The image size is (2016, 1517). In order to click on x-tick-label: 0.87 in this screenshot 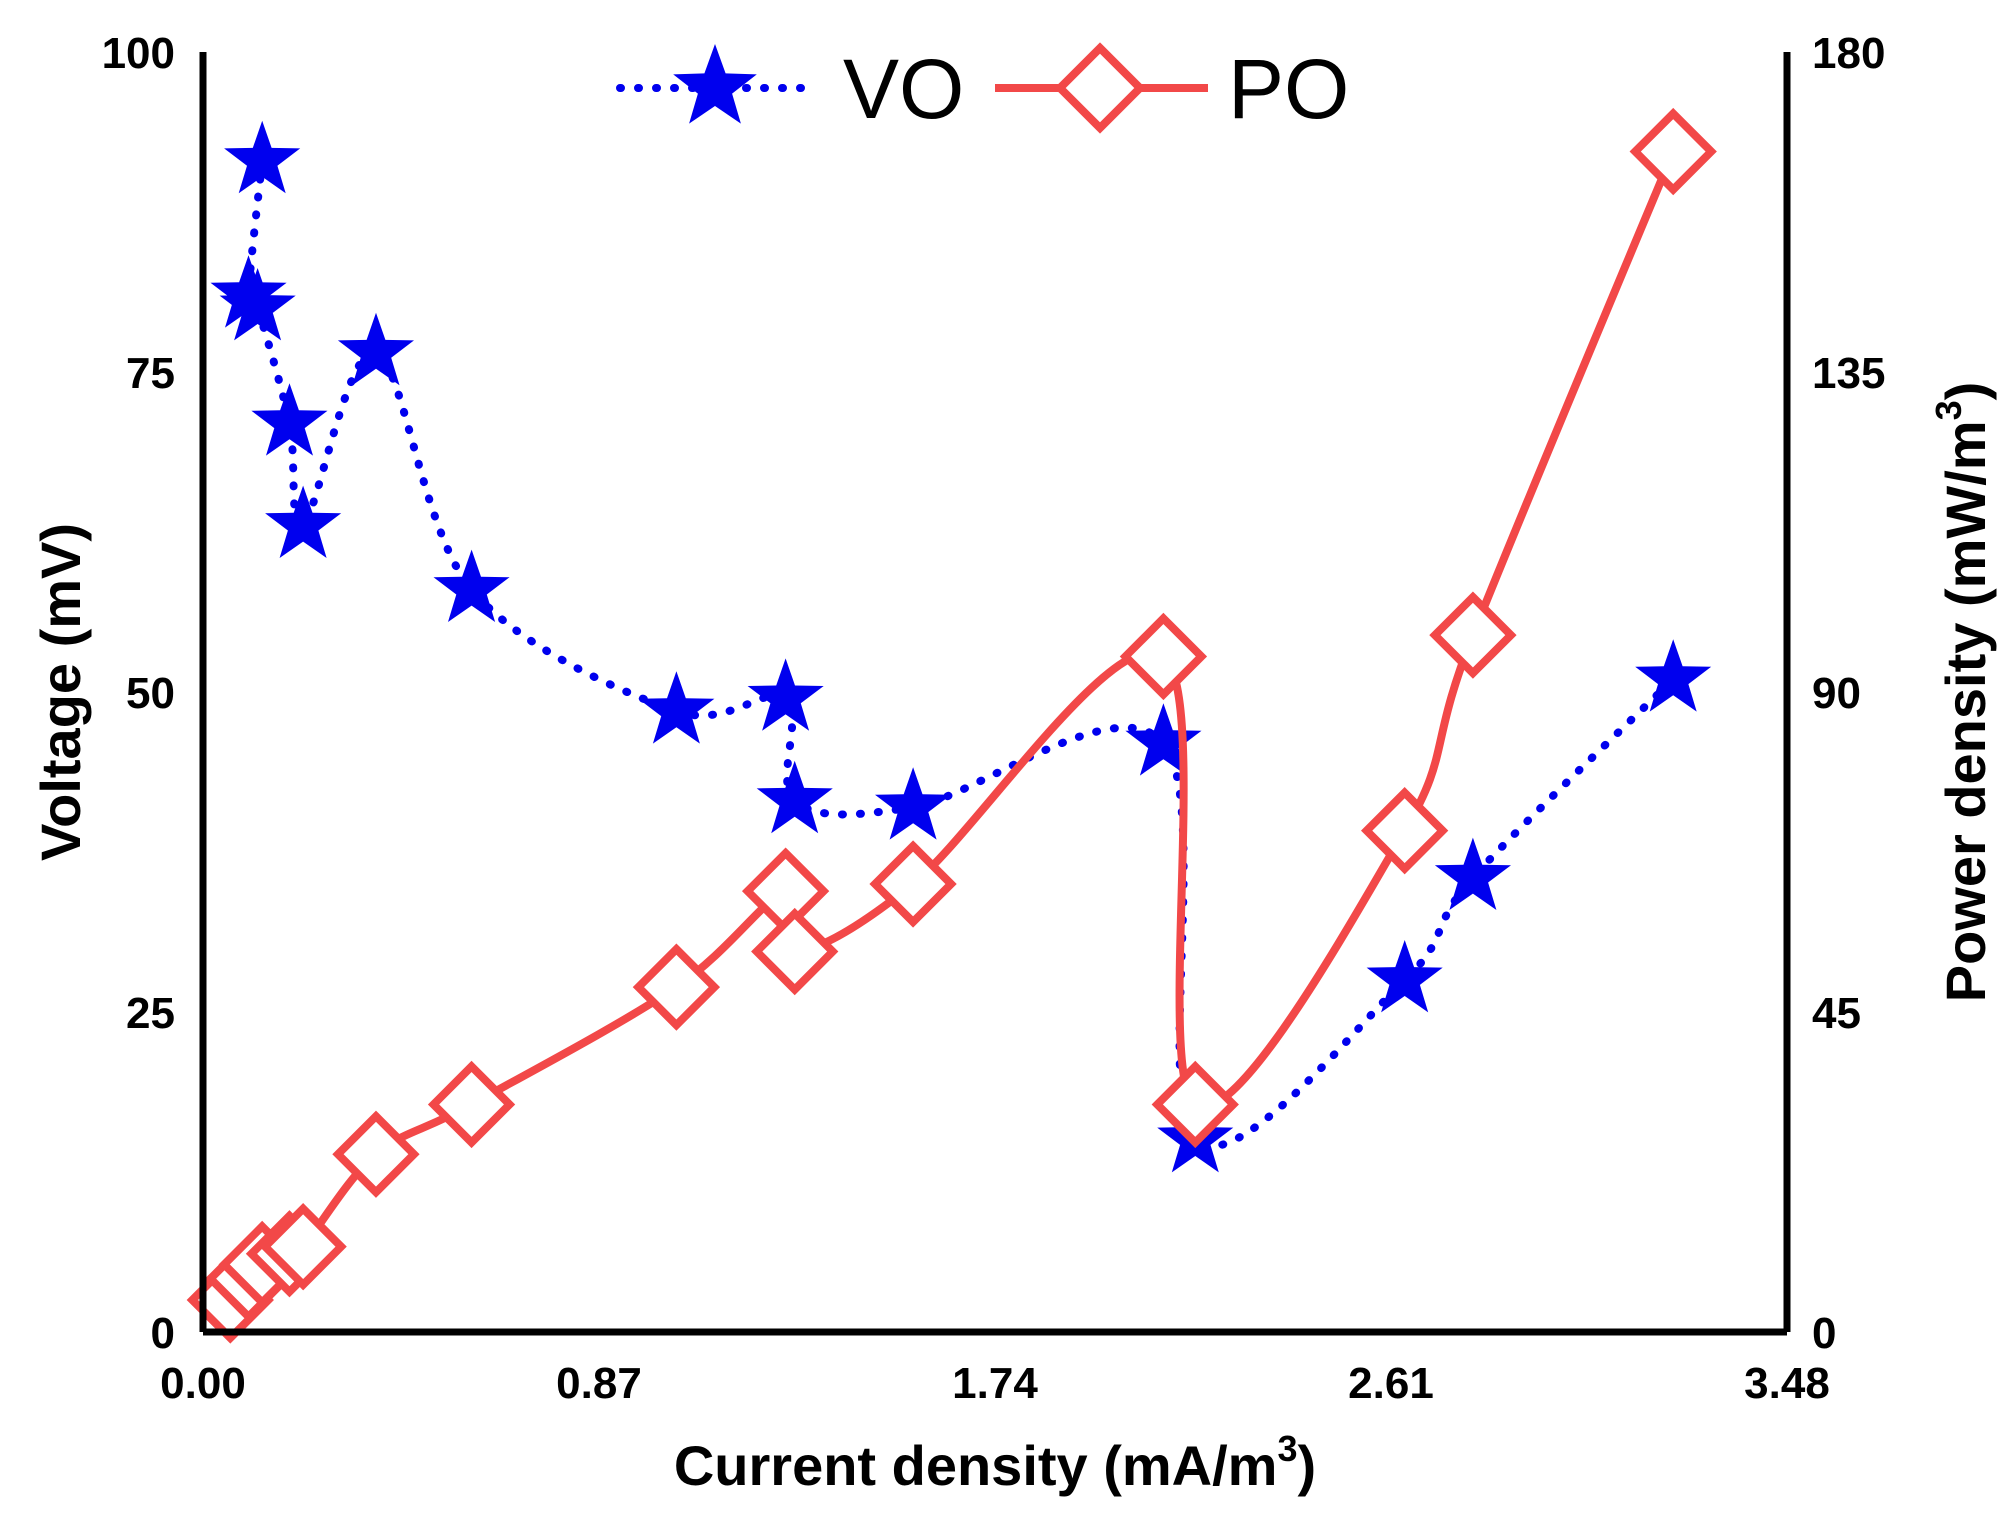, I will do `click(599, 1383)`.